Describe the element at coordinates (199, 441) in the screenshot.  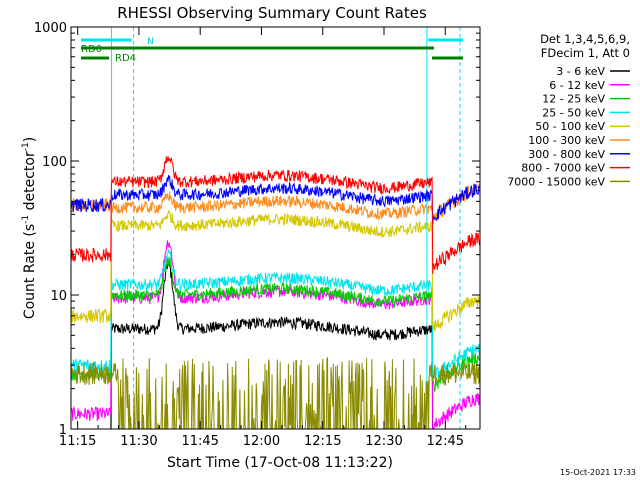
I see `x-tick-label-2: 11:45` at that location.